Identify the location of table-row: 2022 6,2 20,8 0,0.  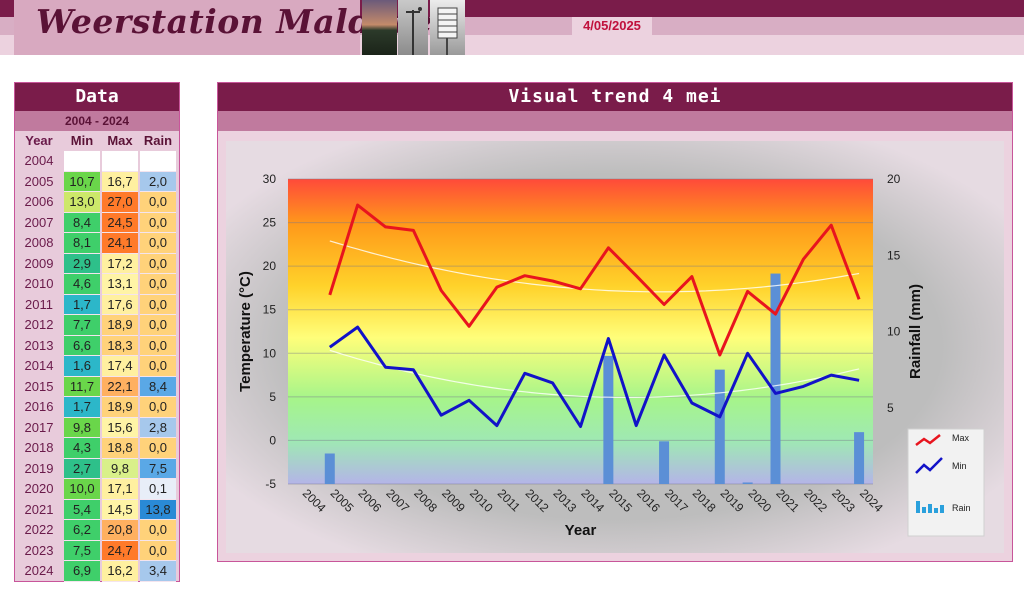
(97, 530).